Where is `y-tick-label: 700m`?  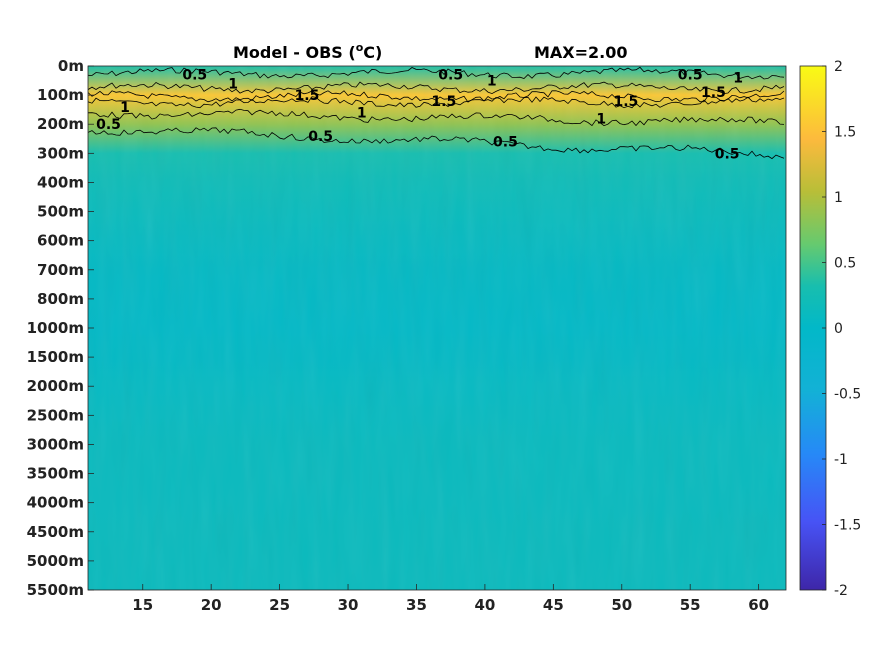
y-tick-label: 700m is located at coordinates (60, 270).